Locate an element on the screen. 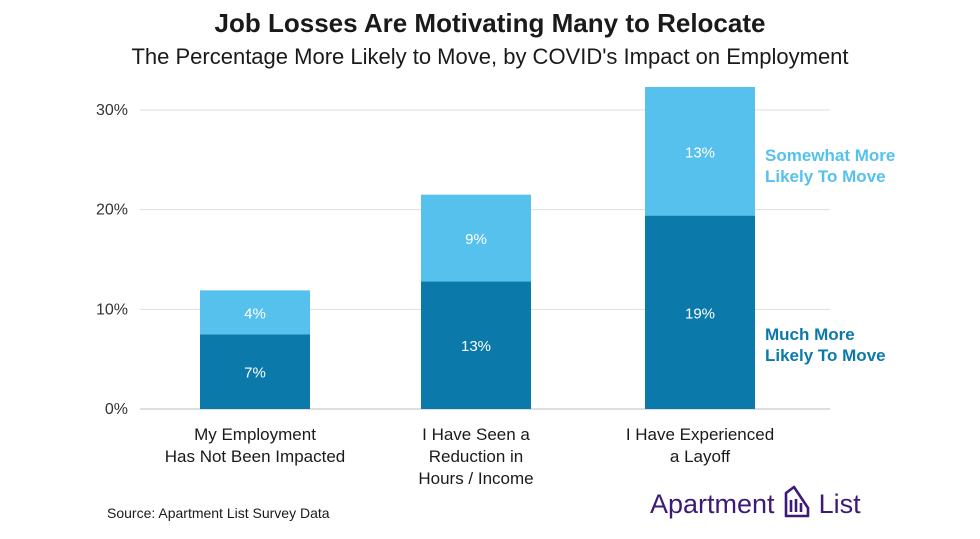 Image resolution: width=980 pixels, height=539 pixels. source-note: Source: Apartment List Survey Data is located at coordinates (218, 513).